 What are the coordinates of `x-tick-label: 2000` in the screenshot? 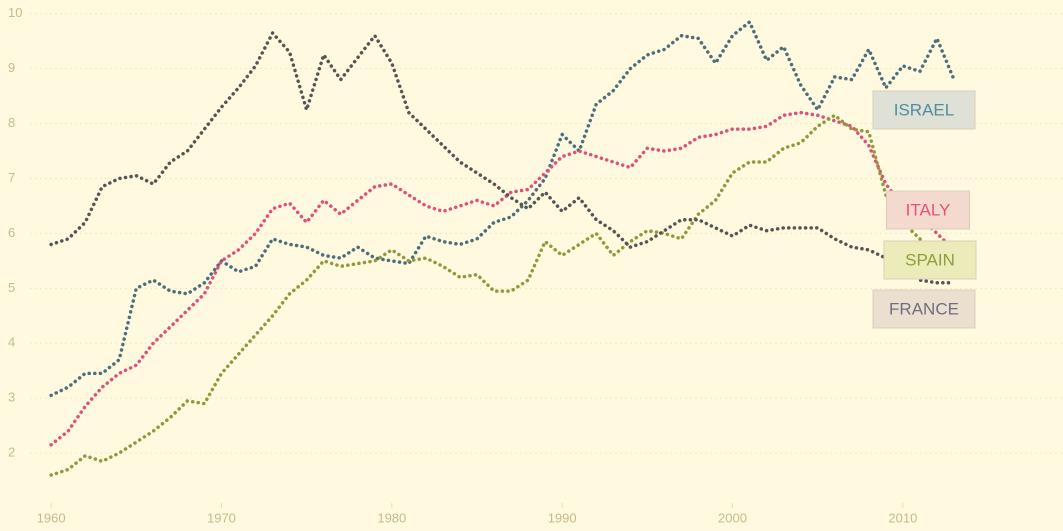 It's located at (732, 517).